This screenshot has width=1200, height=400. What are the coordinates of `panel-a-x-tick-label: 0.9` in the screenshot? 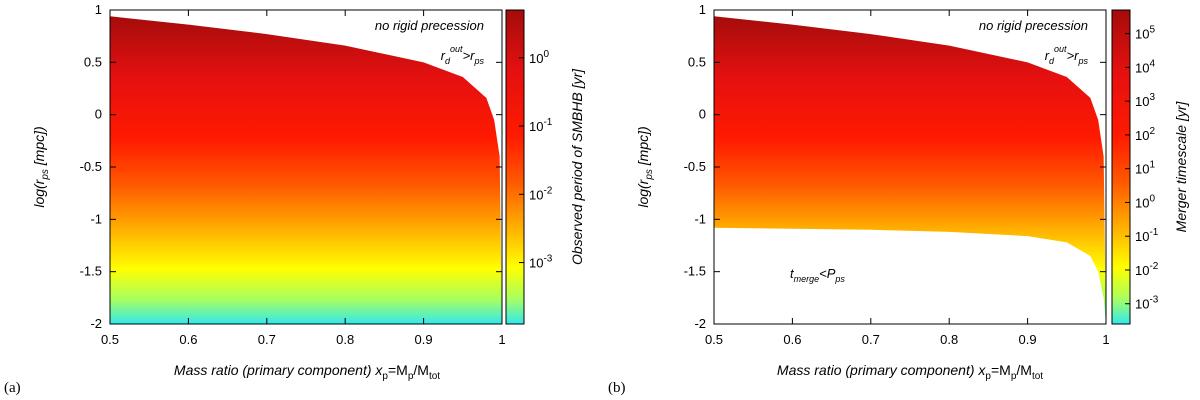 It's located at (424, 339).